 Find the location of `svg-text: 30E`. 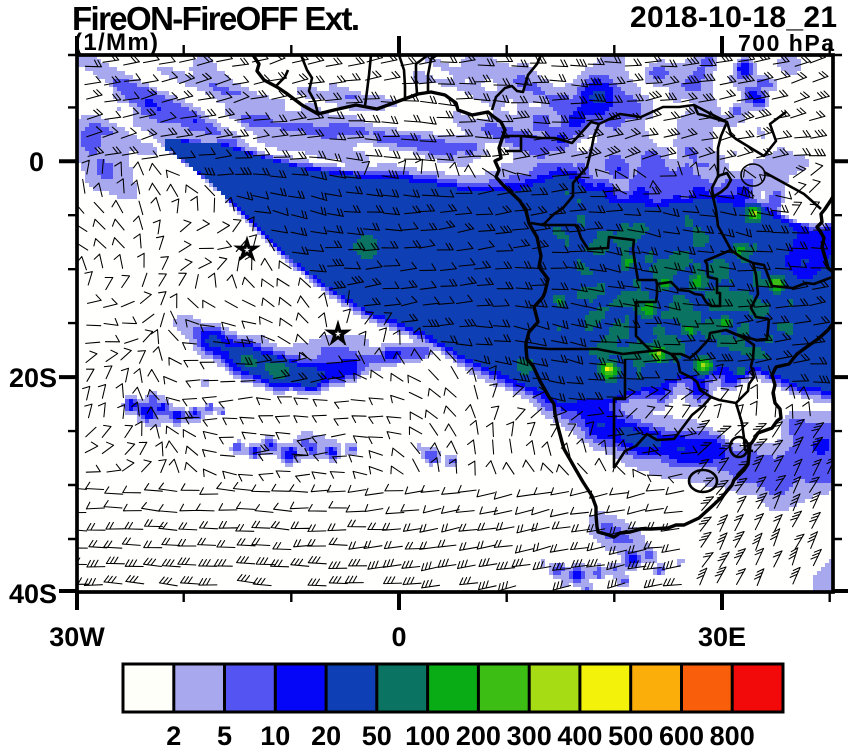

svg-text: 30E is located at coordinates (722, 637).